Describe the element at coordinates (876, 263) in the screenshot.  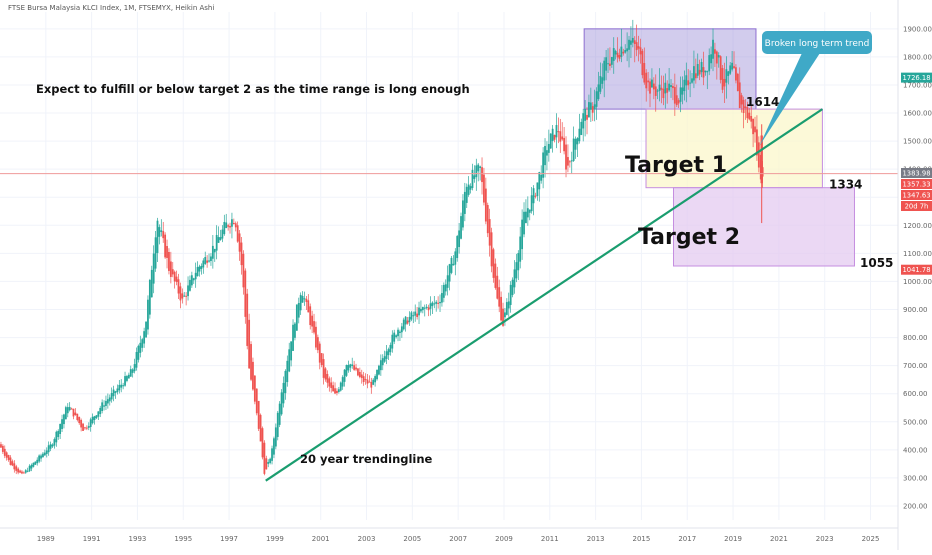
I see `level-1055: 1055` at that location.